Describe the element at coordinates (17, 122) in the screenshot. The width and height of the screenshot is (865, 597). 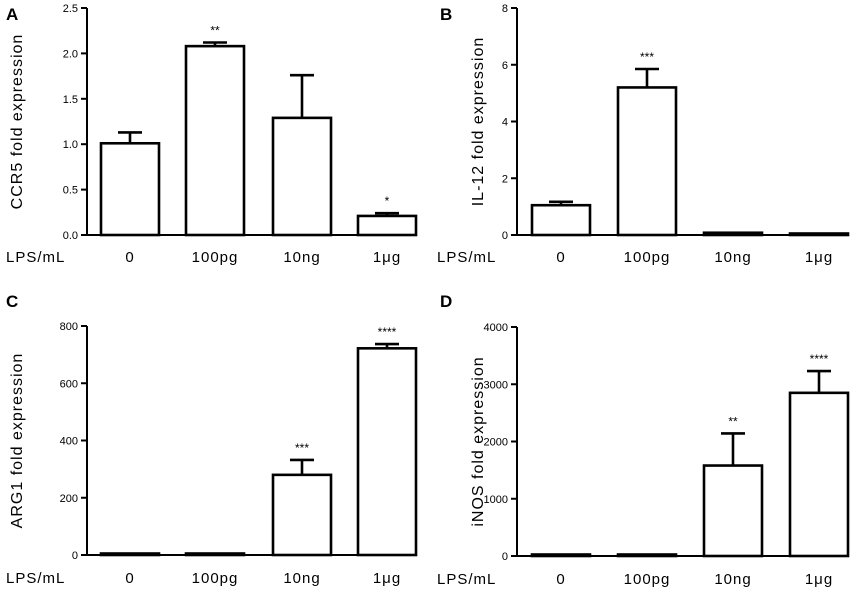
I see `y-axis-label: CCR5 fold expression` at that location.